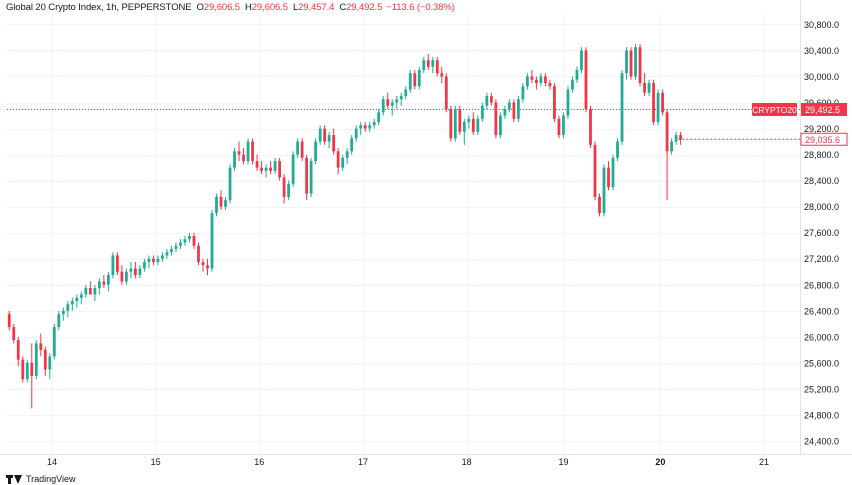 The image size is (852, 485). I want to click on x-tick-label: 17, so click(363, 462).